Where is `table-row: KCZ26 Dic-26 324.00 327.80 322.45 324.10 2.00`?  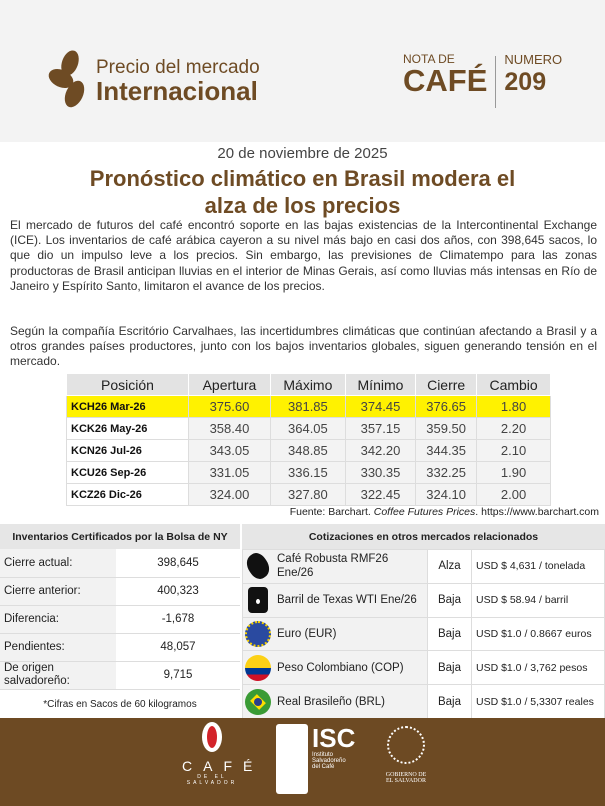 table-row: KCZ26 Dic-26 324.00 327.80 322.45 324.10 2.00 is located at coordinates (308, 494).